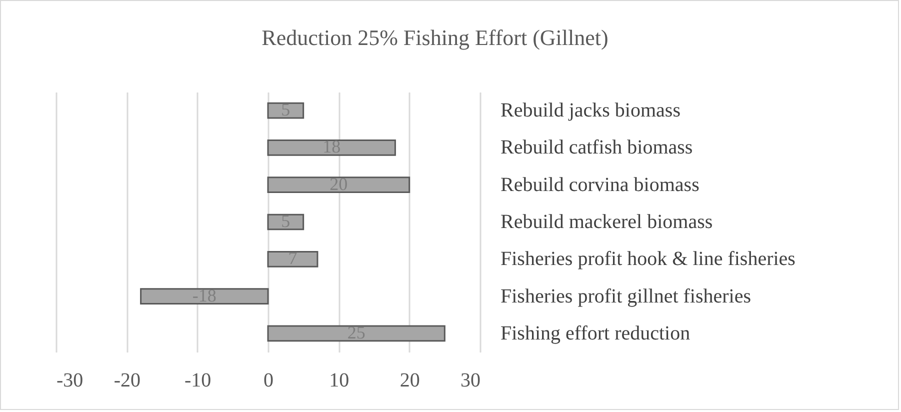 The height and width of the screenshot is (412, 901). What do you see at coordinates (435, 37) in the screenshot?
I see `chart-title: Reduction 25% Fishing Effort (Gillnet)` at bounding box center [435, 37].